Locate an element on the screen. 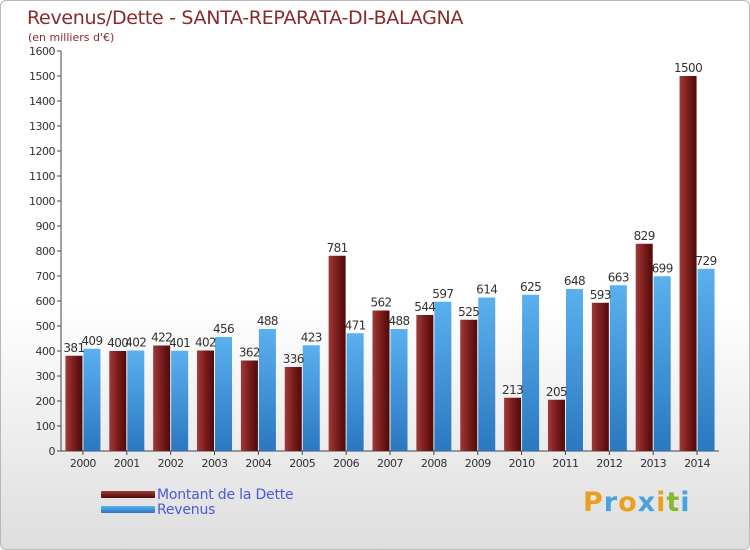 The image size is (750, 550). y-tick-label: 100 is located at coordinates (46, 426).